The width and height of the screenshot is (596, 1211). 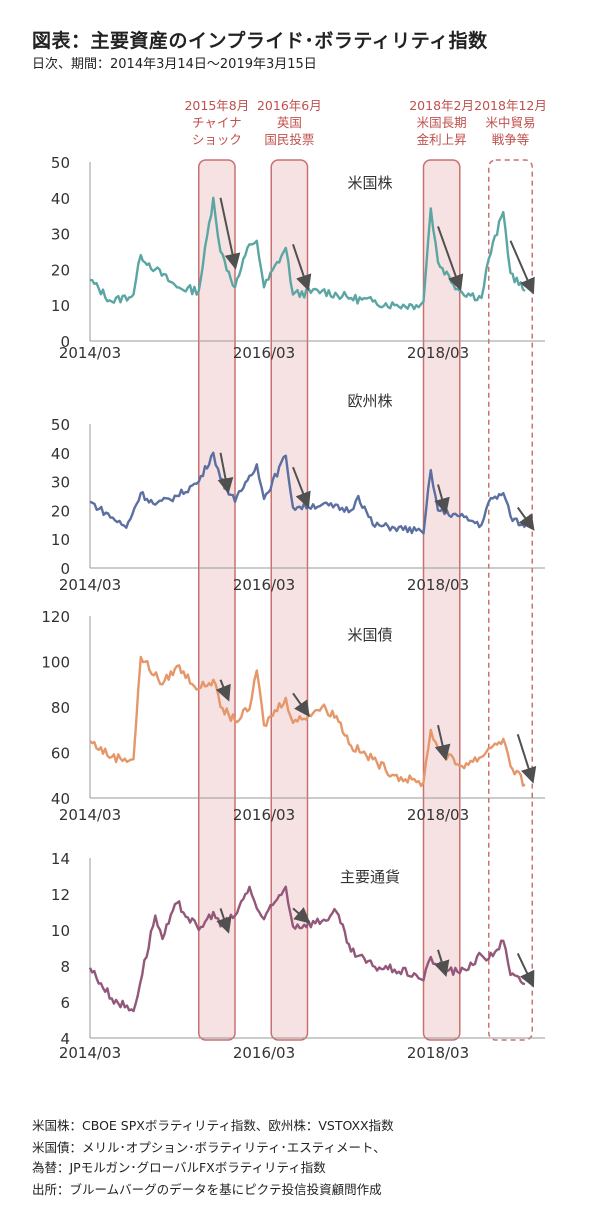 I want to click on event-label-1-3: ショック, so click(x=217, y=139).